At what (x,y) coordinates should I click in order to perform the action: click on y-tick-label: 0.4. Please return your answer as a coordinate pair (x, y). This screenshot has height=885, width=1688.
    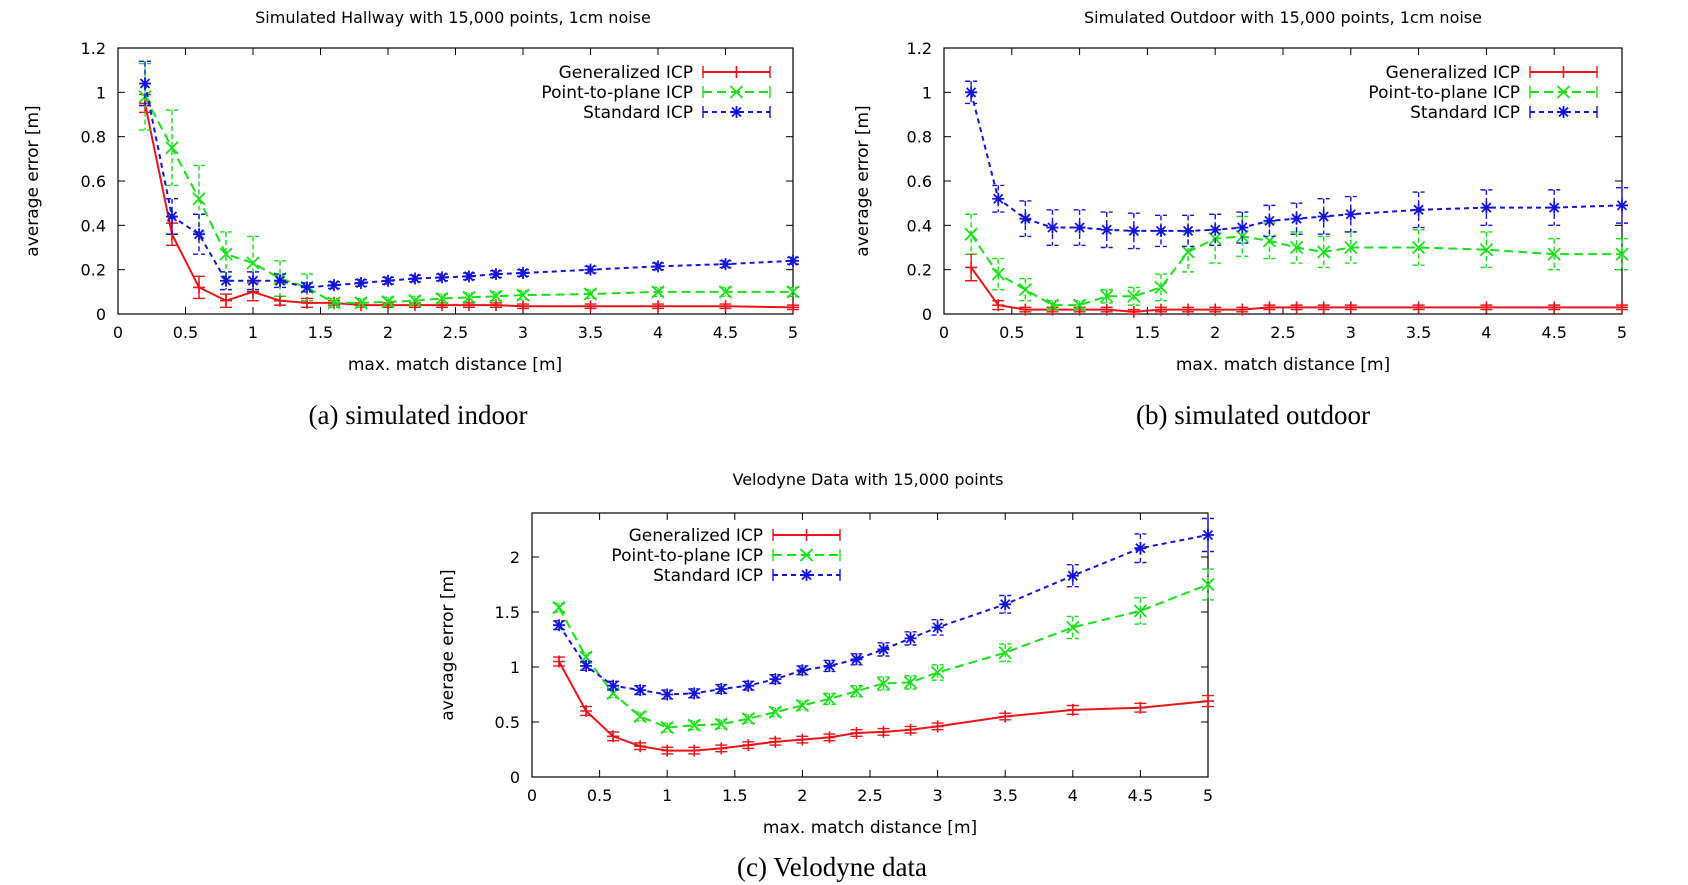
    Looking at the image, I should click on (93, 225).